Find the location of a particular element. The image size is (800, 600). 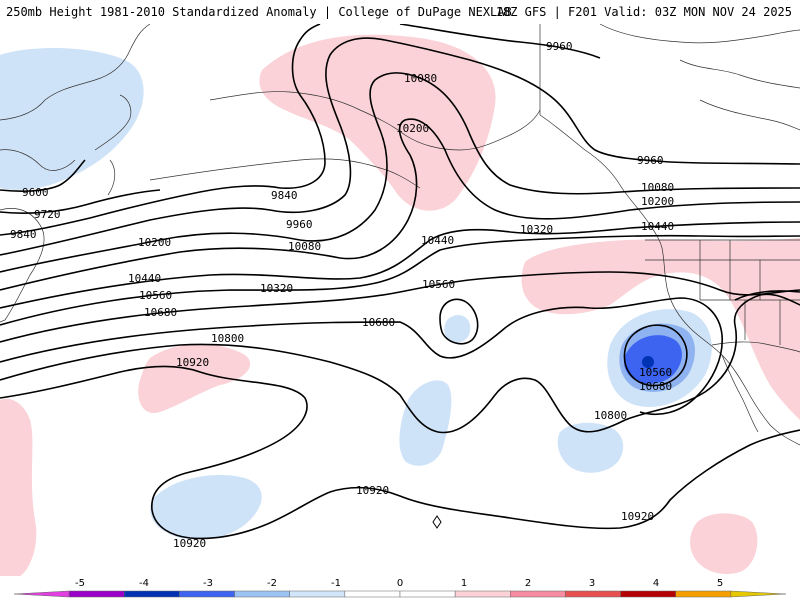

pole-marker is located at coordinates (437, 522).